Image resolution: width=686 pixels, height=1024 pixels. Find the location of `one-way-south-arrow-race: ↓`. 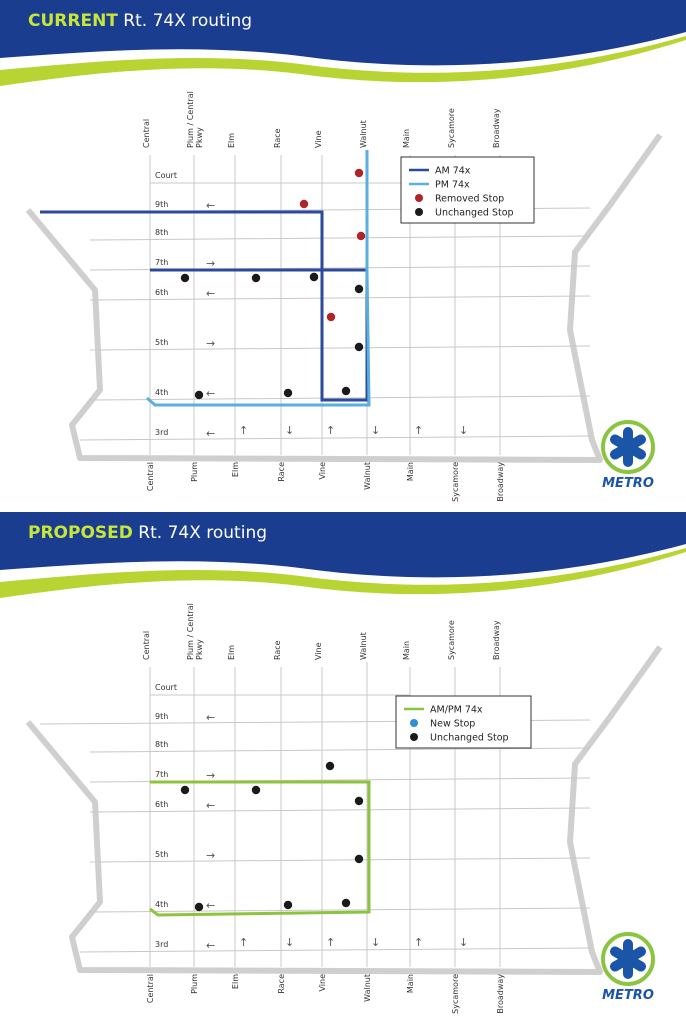

one-way-south-arrow-race: ↓ is located at coordinates (289, 430).